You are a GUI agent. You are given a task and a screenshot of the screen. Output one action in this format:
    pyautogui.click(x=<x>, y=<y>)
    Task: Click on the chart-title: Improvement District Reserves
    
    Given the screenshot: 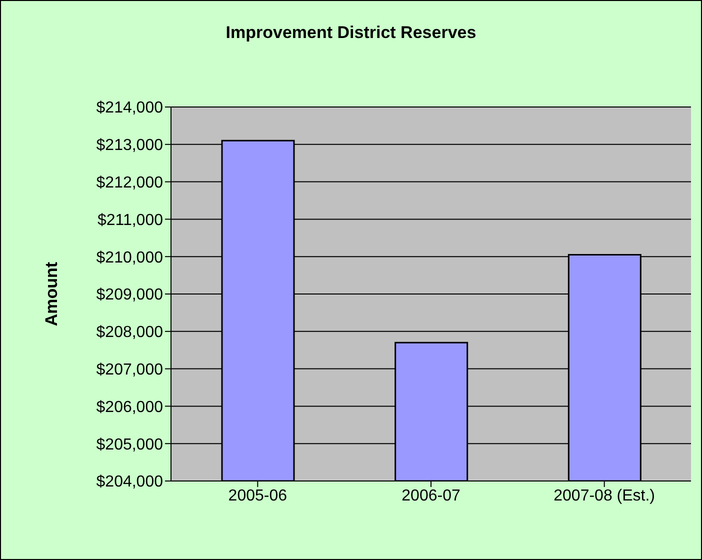 What is the action you would take?
    pyautogui.click(x=351, y=33)
    